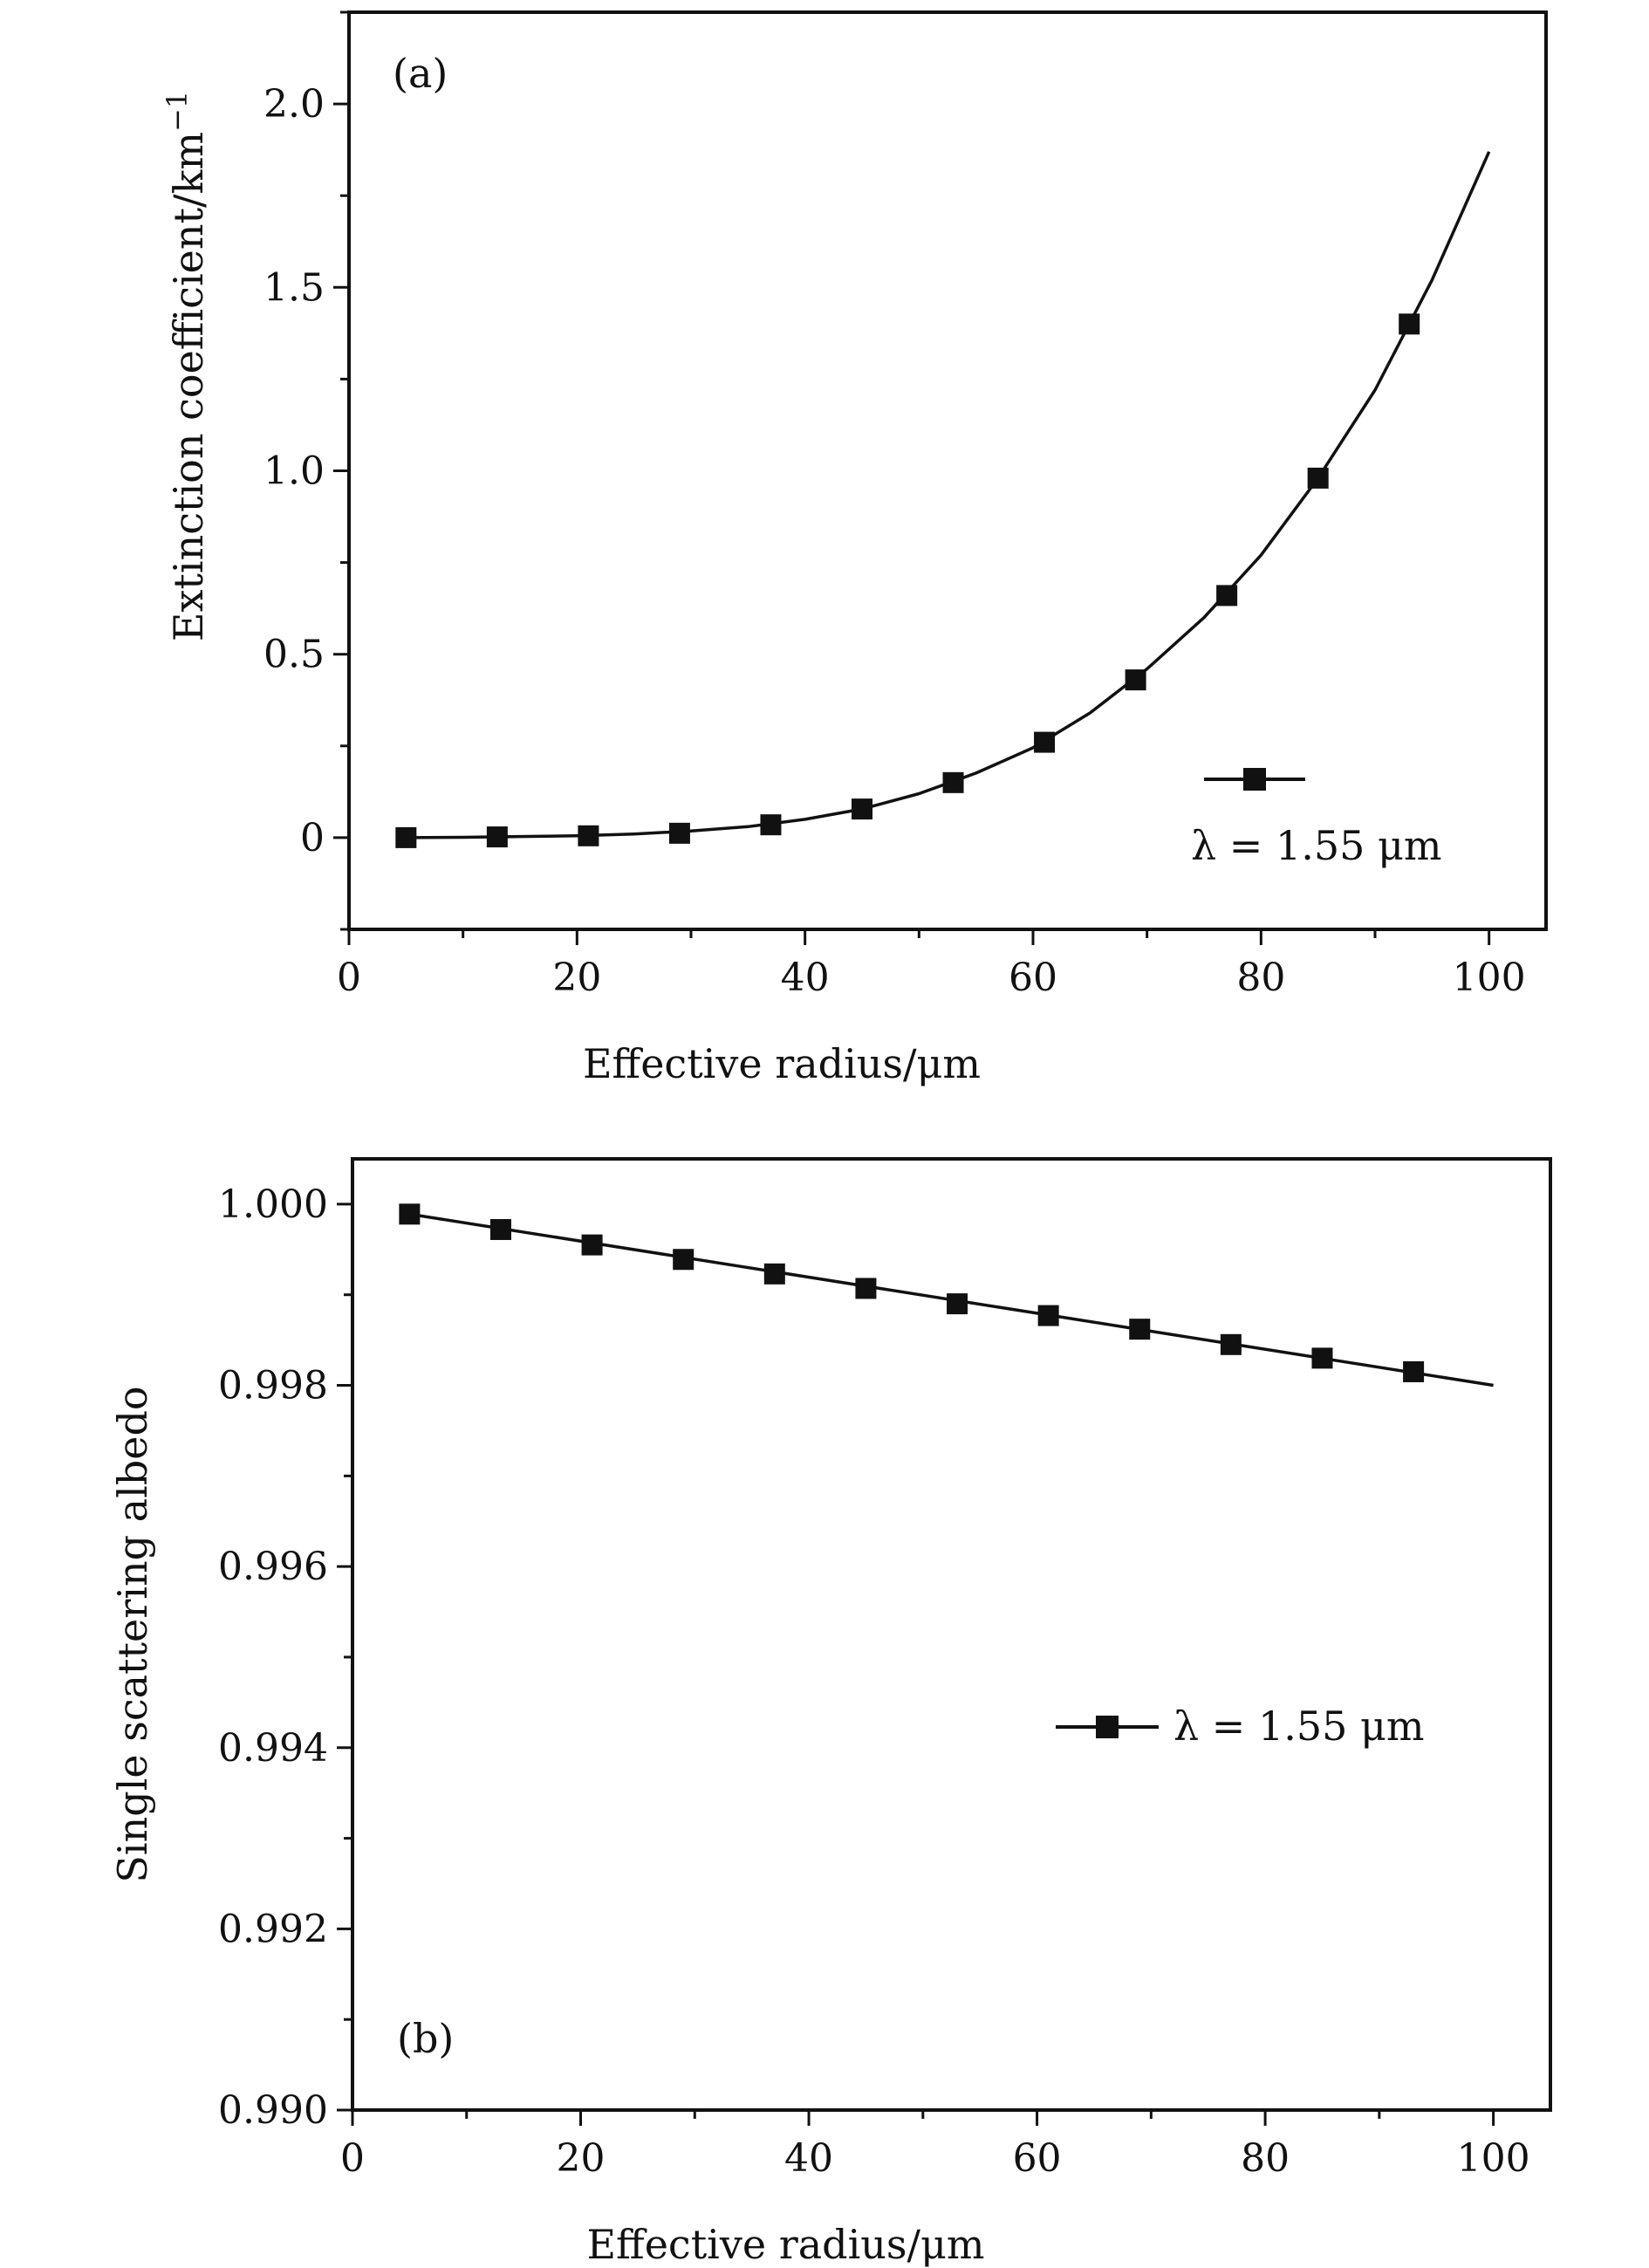  What do you see at coordinates (294, 104) in the screenshot?
I see `y-tick-label: 2.0` at bounding box center [294, 104].